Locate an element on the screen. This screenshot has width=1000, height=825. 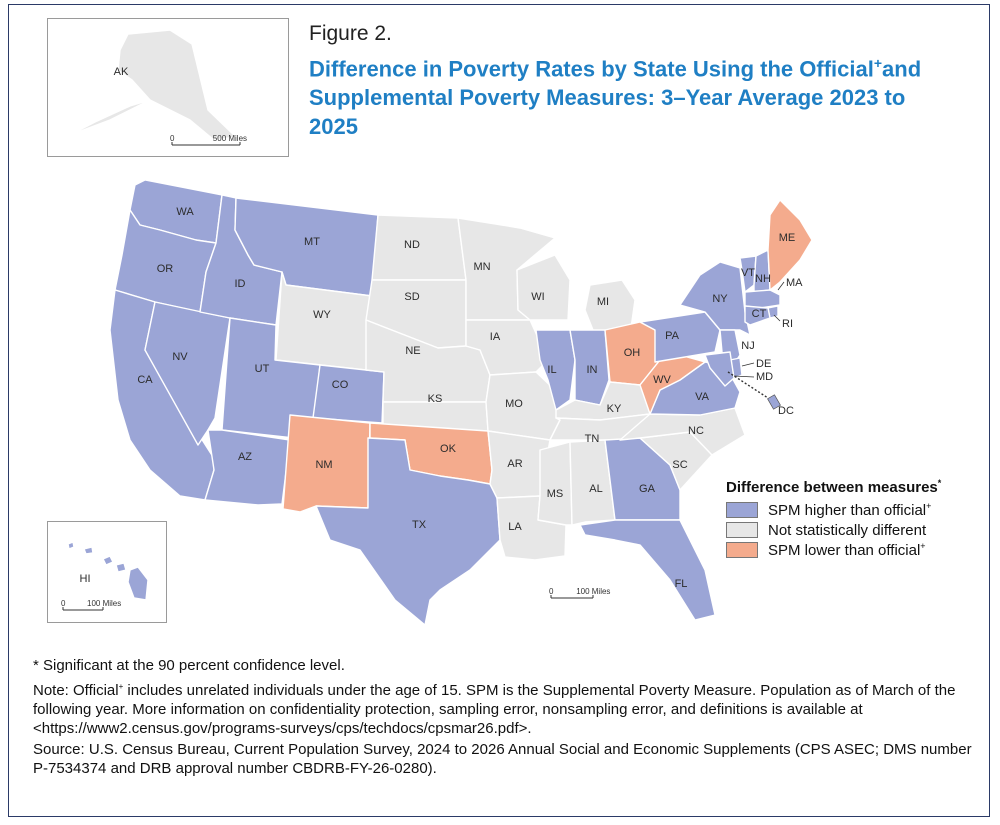
alaska-scale-bar: 0 500 Miles is located at coordinates (208, 140).